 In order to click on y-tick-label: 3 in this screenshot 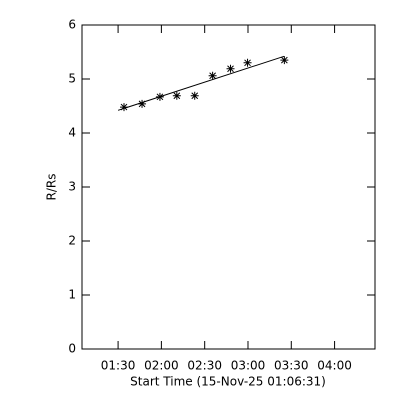, I will do `click(72, 187)`.